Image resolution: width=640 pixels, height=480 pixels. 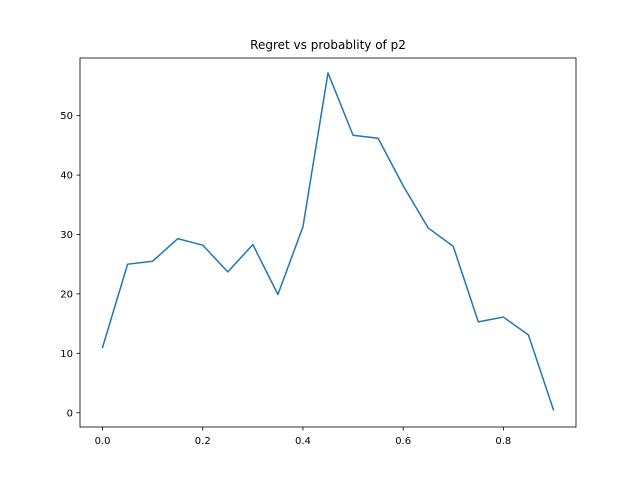 I want to click on y-tick-label: 10, so click(x=66, y=354).